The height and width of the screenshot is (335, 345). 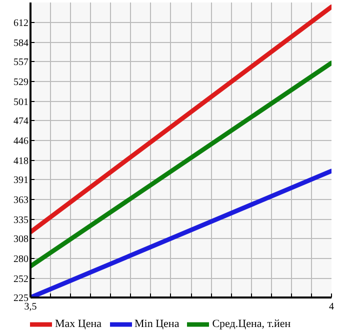 What do you see at coordinates (251, 324) in the screenshot?
I see `legend-label: Сред.Цена, т.йен` at bounding box center [251, 324].